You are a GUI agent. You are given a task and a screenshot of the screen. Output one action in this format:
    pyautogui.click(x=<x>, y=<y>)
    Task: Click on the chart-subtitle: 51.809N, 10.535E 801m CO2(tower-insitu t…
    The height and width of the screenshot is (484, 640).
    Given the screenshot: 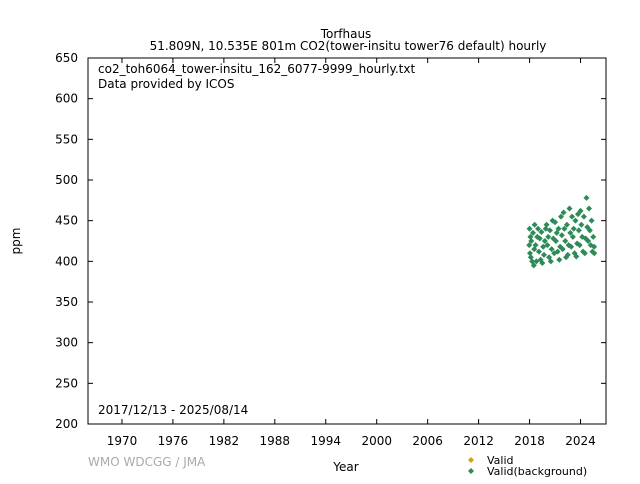 What is the action you would take?
    pyautogui.click(x=348, y=46)
    